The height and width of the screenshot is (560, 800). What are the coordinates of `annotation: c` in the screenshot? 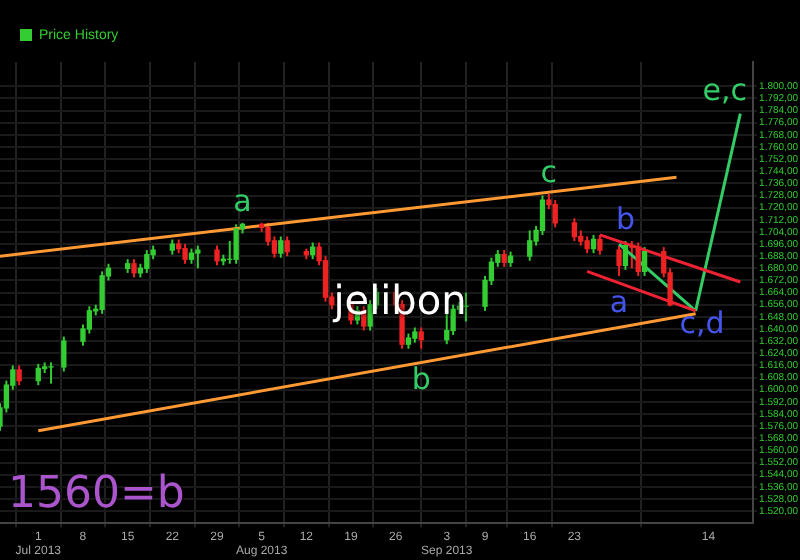 It's located at (549, 171).